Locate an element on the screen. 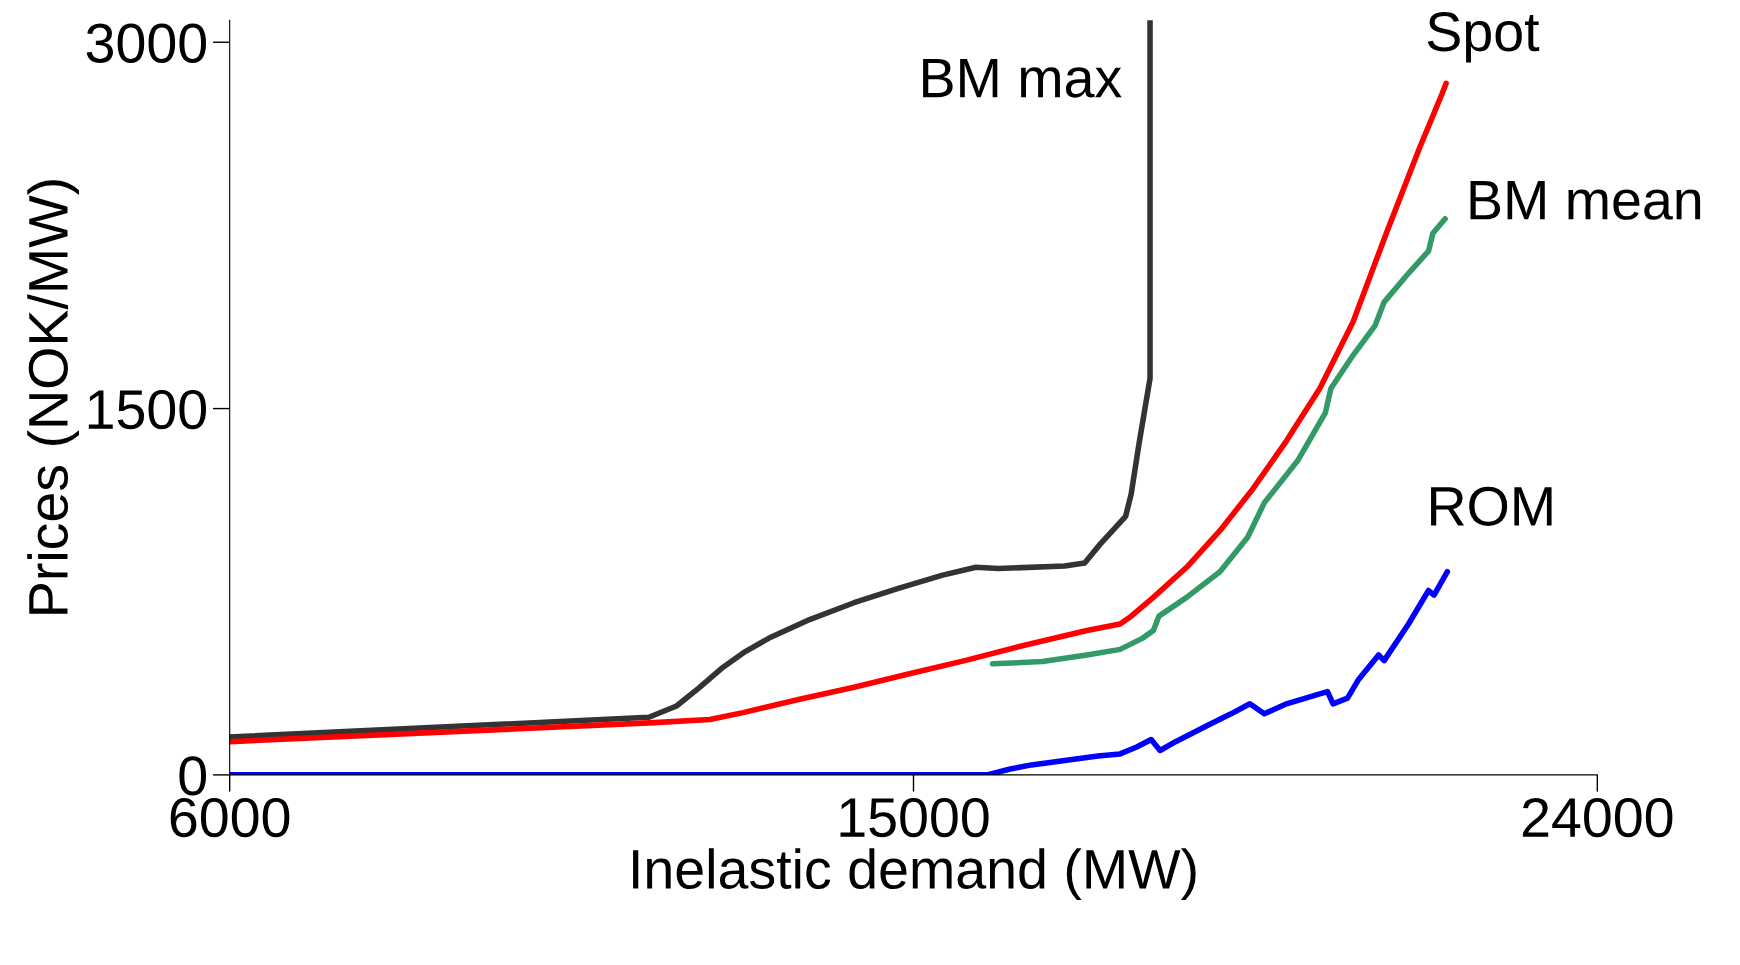  series-label: BM max is located at coordinates (1022, 78).